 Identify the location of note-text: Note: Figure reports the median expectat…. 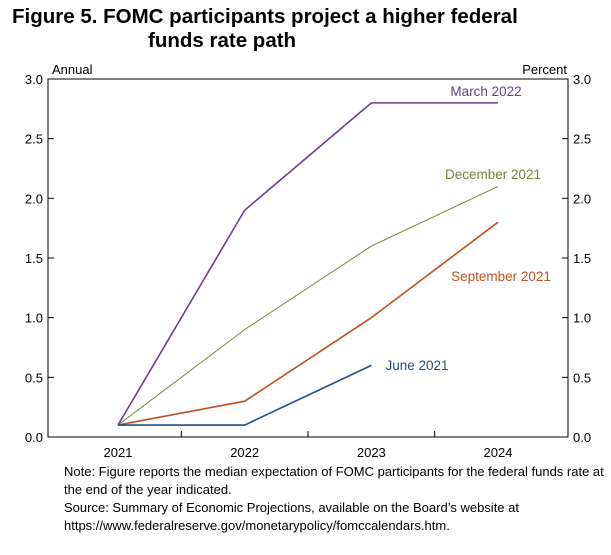
(334, 480).